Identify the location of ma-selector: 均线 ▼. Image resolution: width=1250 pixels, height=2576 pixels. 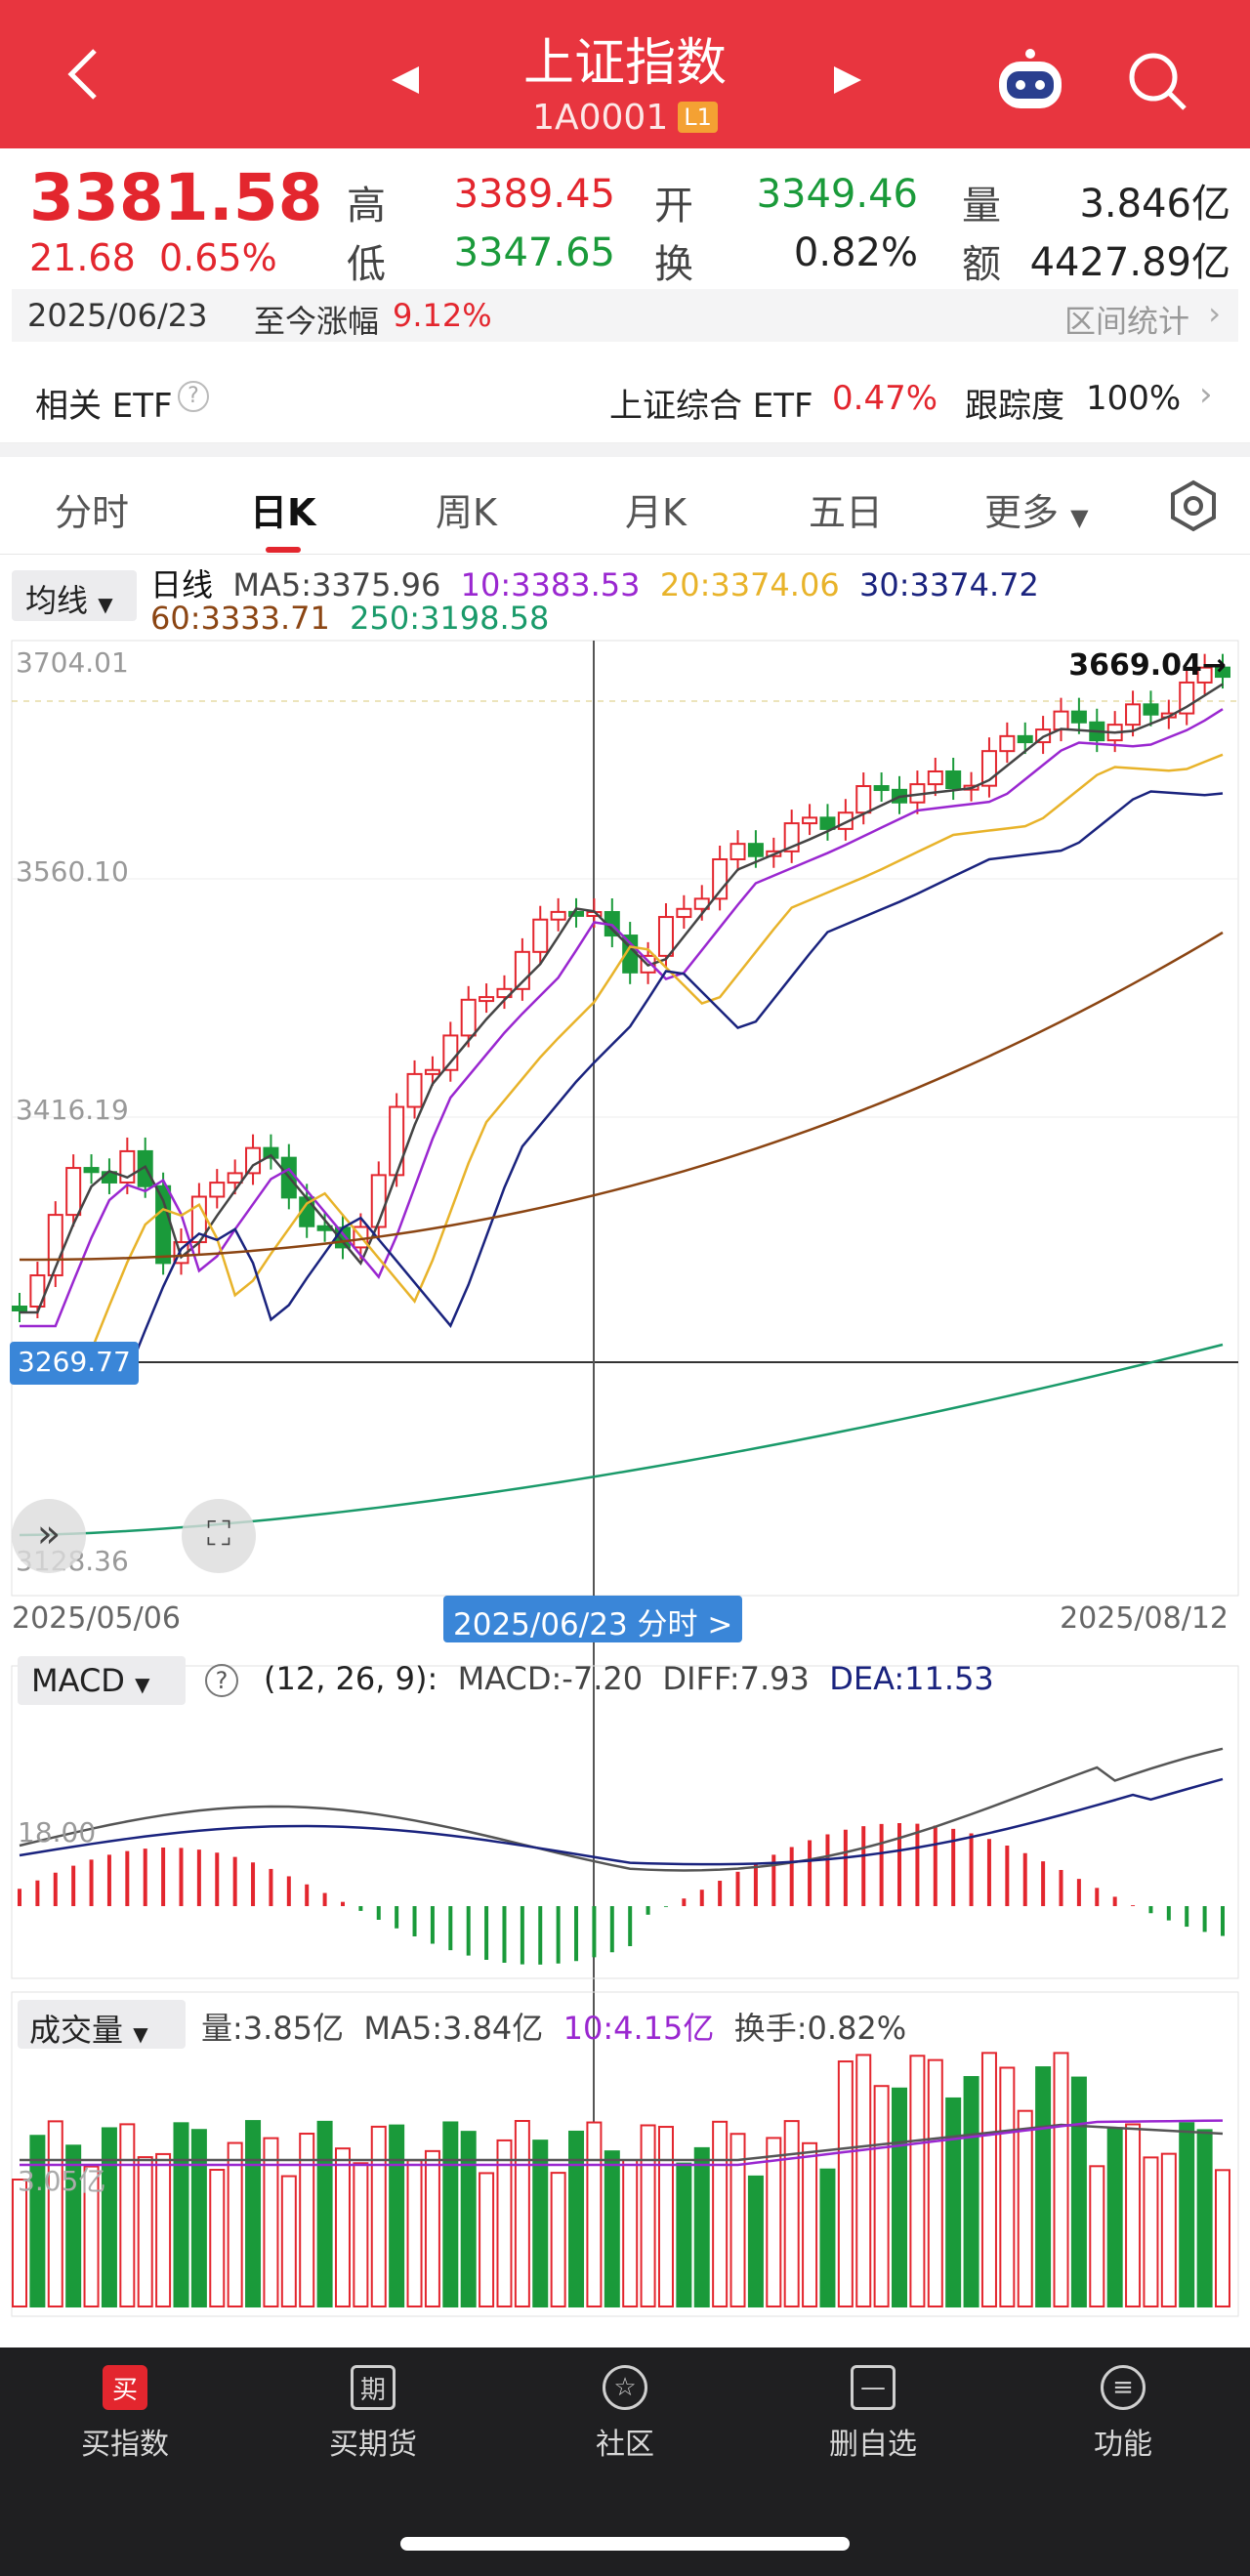
(74, 595).